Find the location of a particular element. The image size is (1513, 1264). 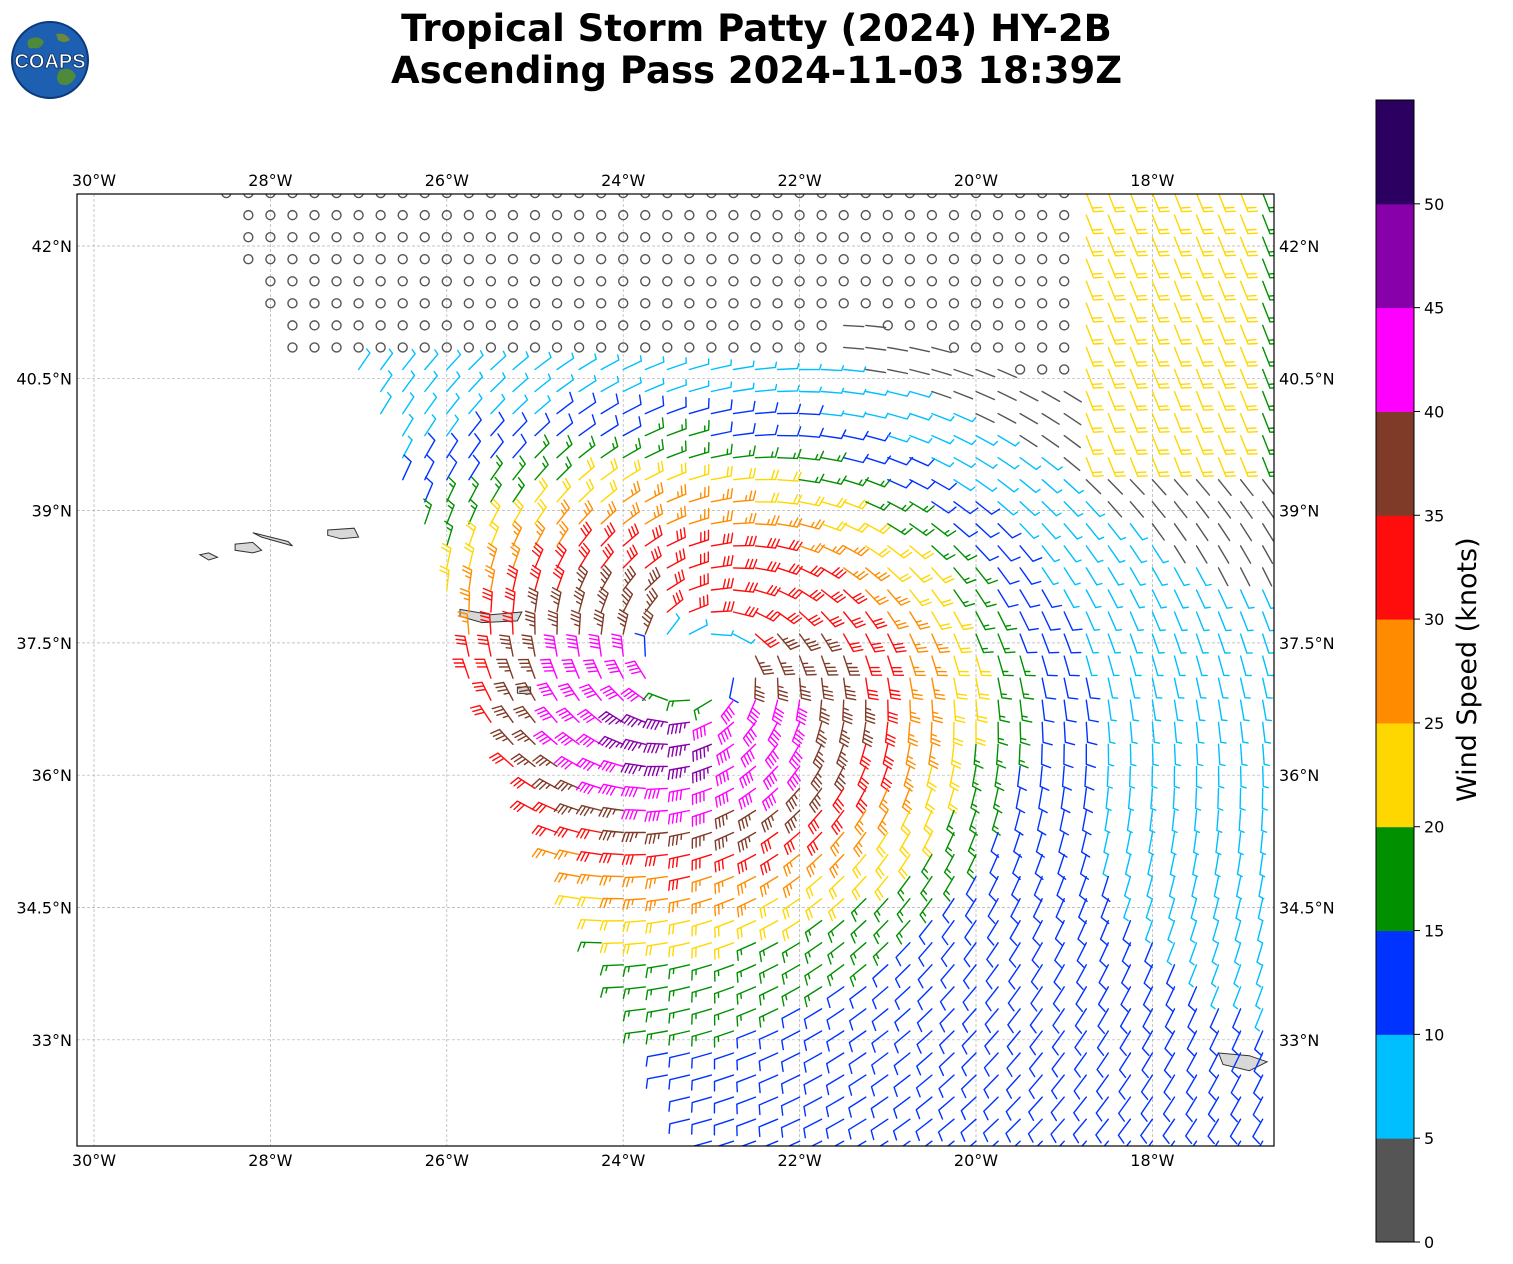

colorbar-tick-label: 0 is located at coordinates (1429, 1242).